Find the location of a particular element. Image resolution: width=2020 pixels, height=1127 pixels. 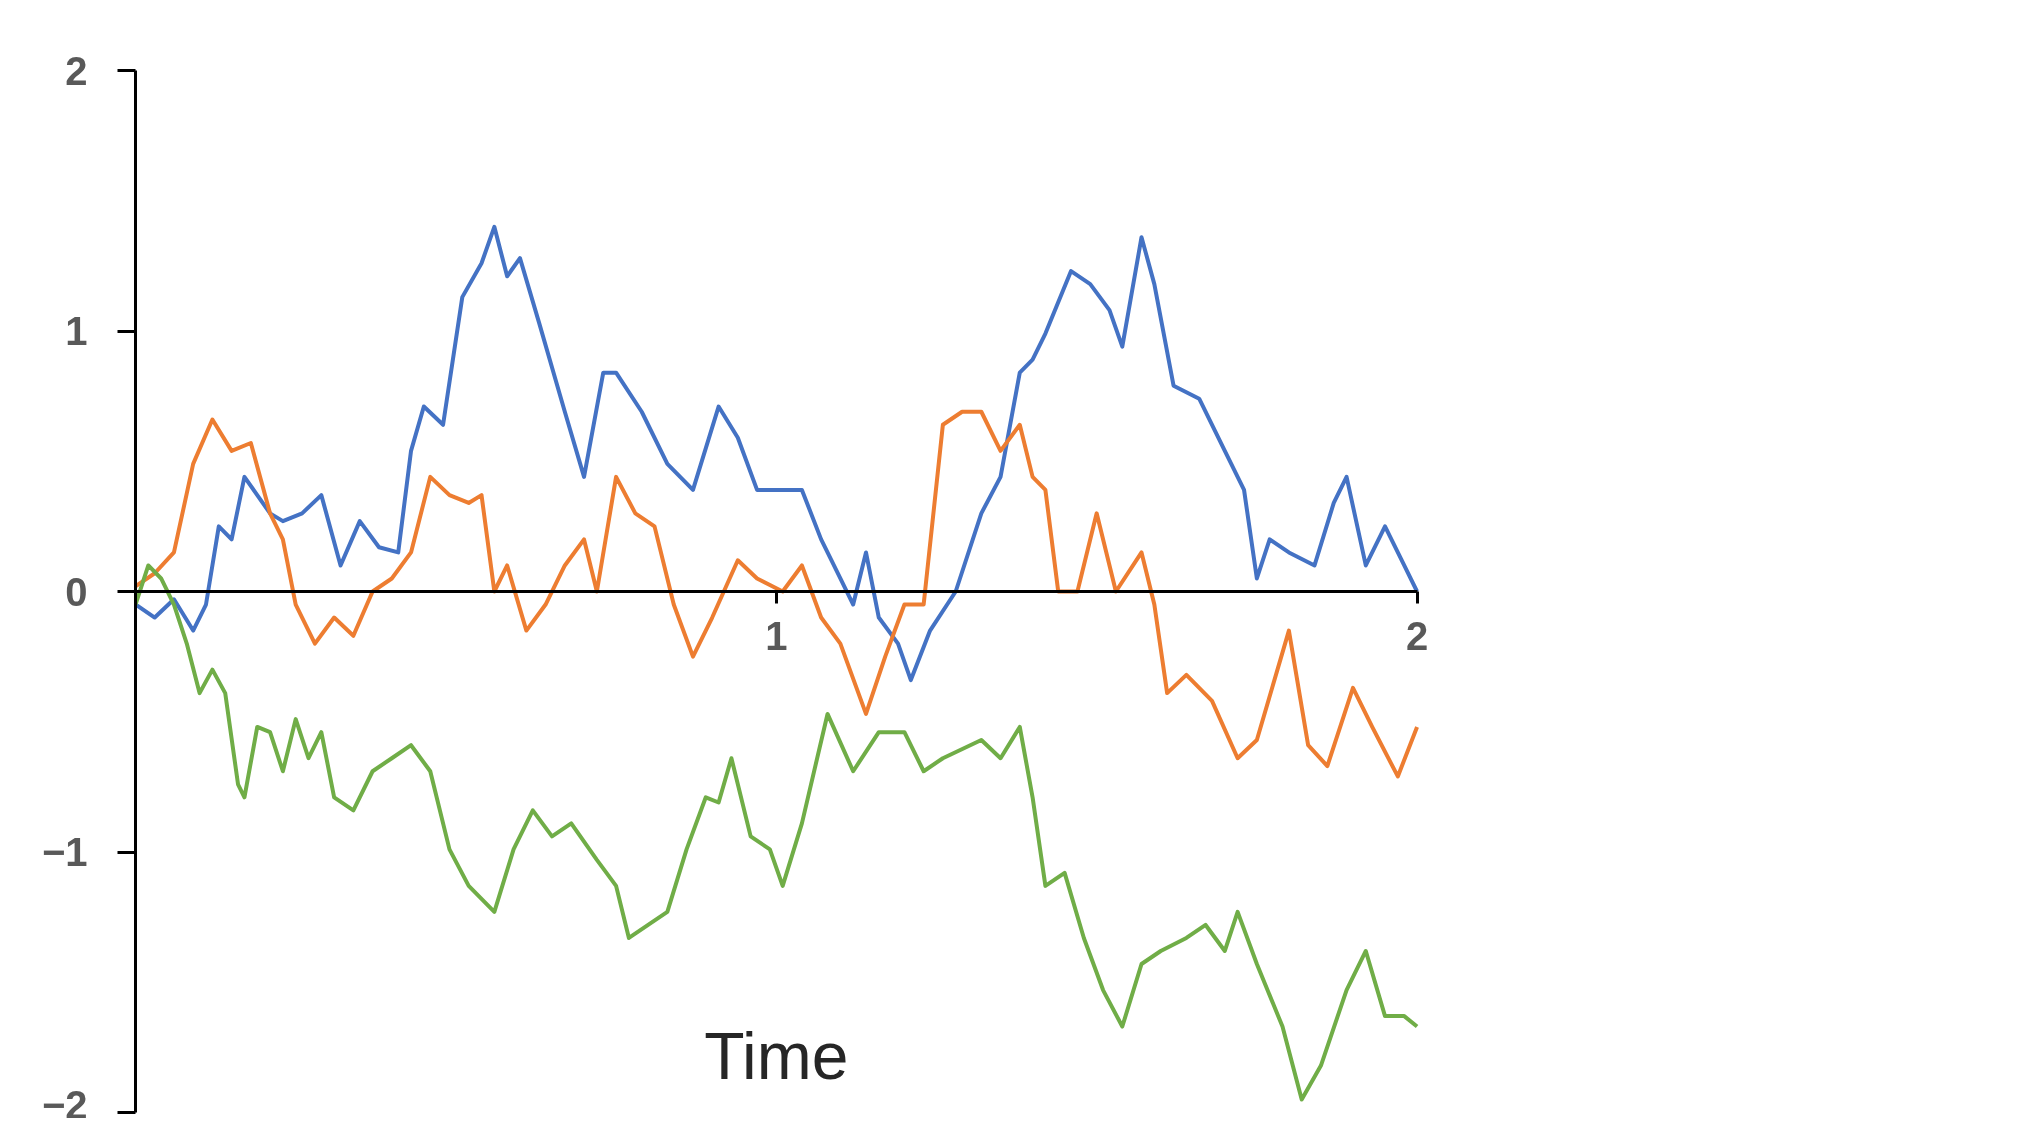

y-tick-label: 1 is located at coordinates (76, 331).